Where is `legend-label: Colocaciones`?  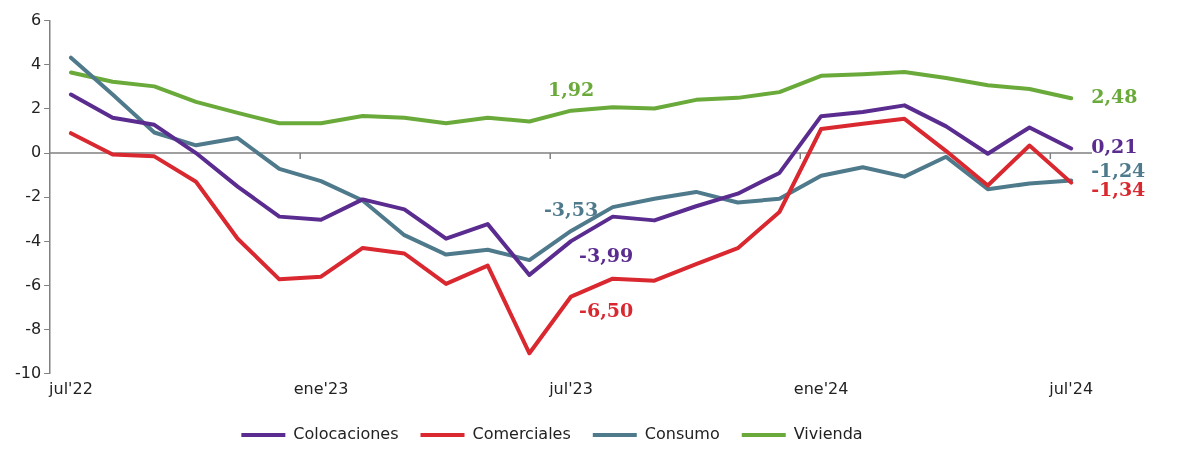 legend-label: Colocaciones is located at coordinates (346, 434).